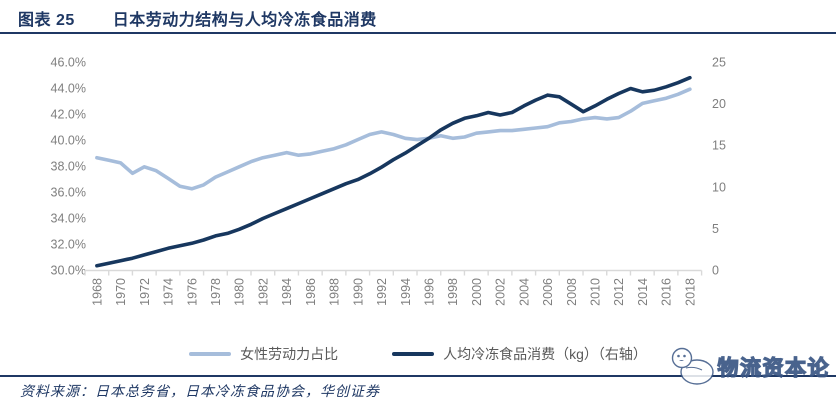 The width and height of the screenshot is (836, 407). I want to click on x-axis-label: 2012, so click(619, 292).